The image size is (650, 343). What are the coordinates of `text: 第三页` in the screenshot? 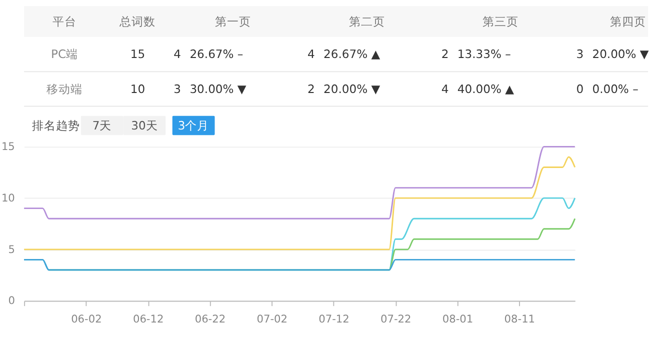 It's located at (500, 21).